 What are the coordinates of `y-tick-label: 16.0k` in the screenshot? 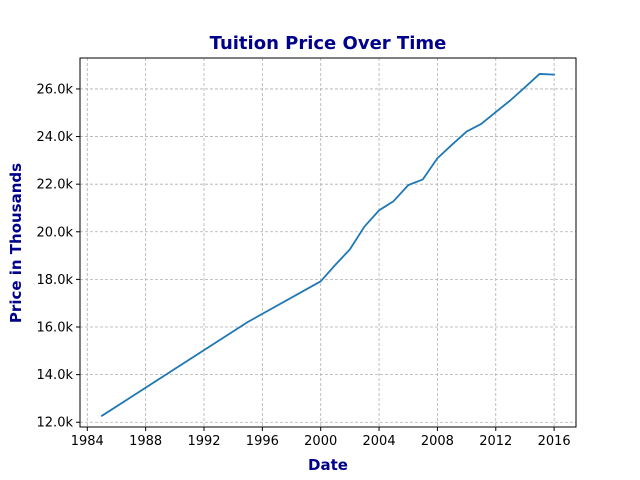 It's located at (55, 328).